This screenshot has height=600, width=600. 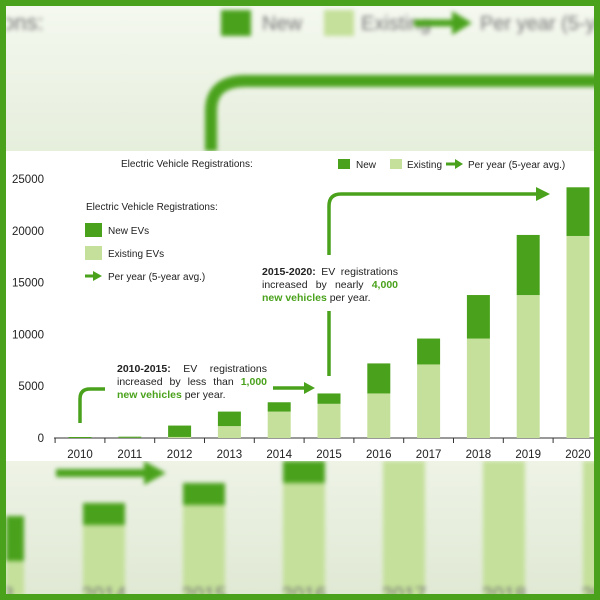 I want to click on bar-existing-2014, so click(x=279, y=424).